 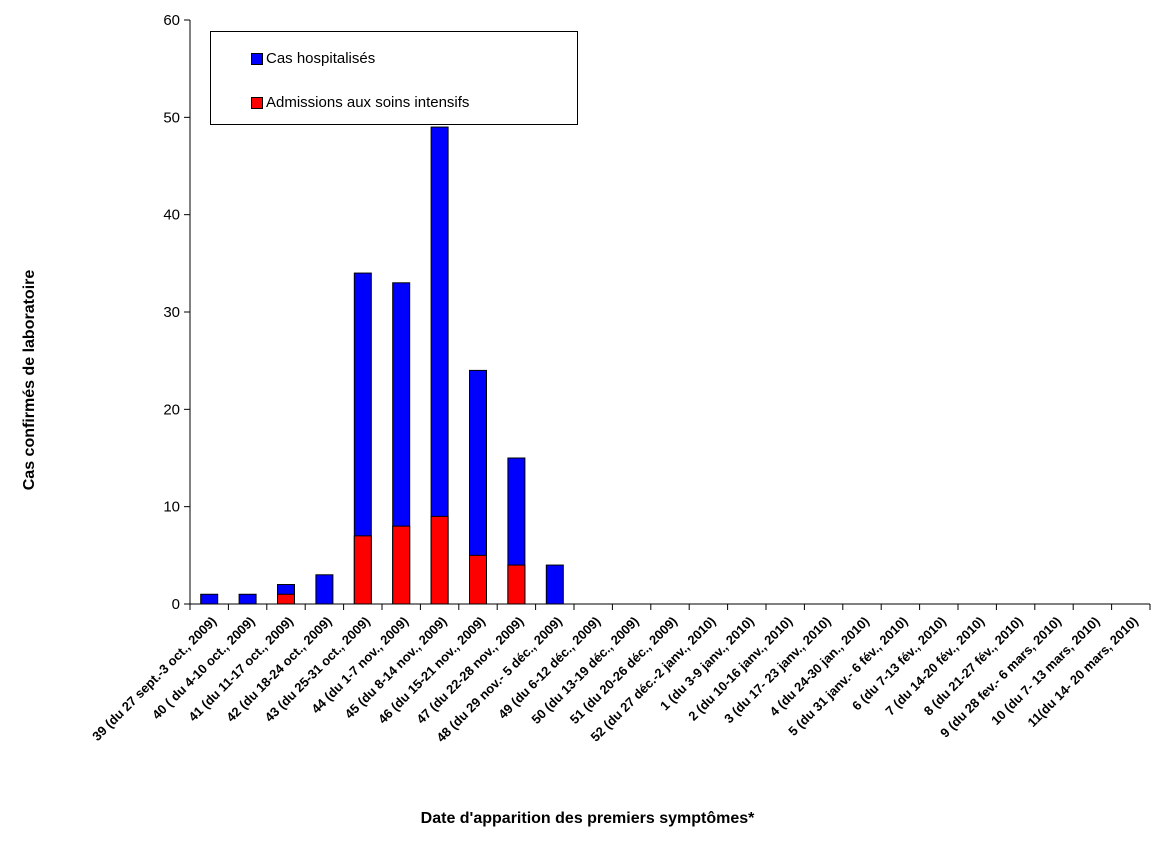 What do you see at coordinates (321, 58) in the screenshot?
I see `legend-label-hospitalized: Cas hospitalisés` at bounding box center [321, 58].